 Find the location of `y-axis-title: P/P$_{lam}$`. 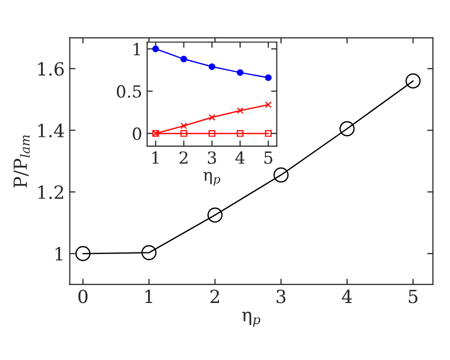

y-axis-title: P/P$_{lam}$ is located at coordinates (22, 161).